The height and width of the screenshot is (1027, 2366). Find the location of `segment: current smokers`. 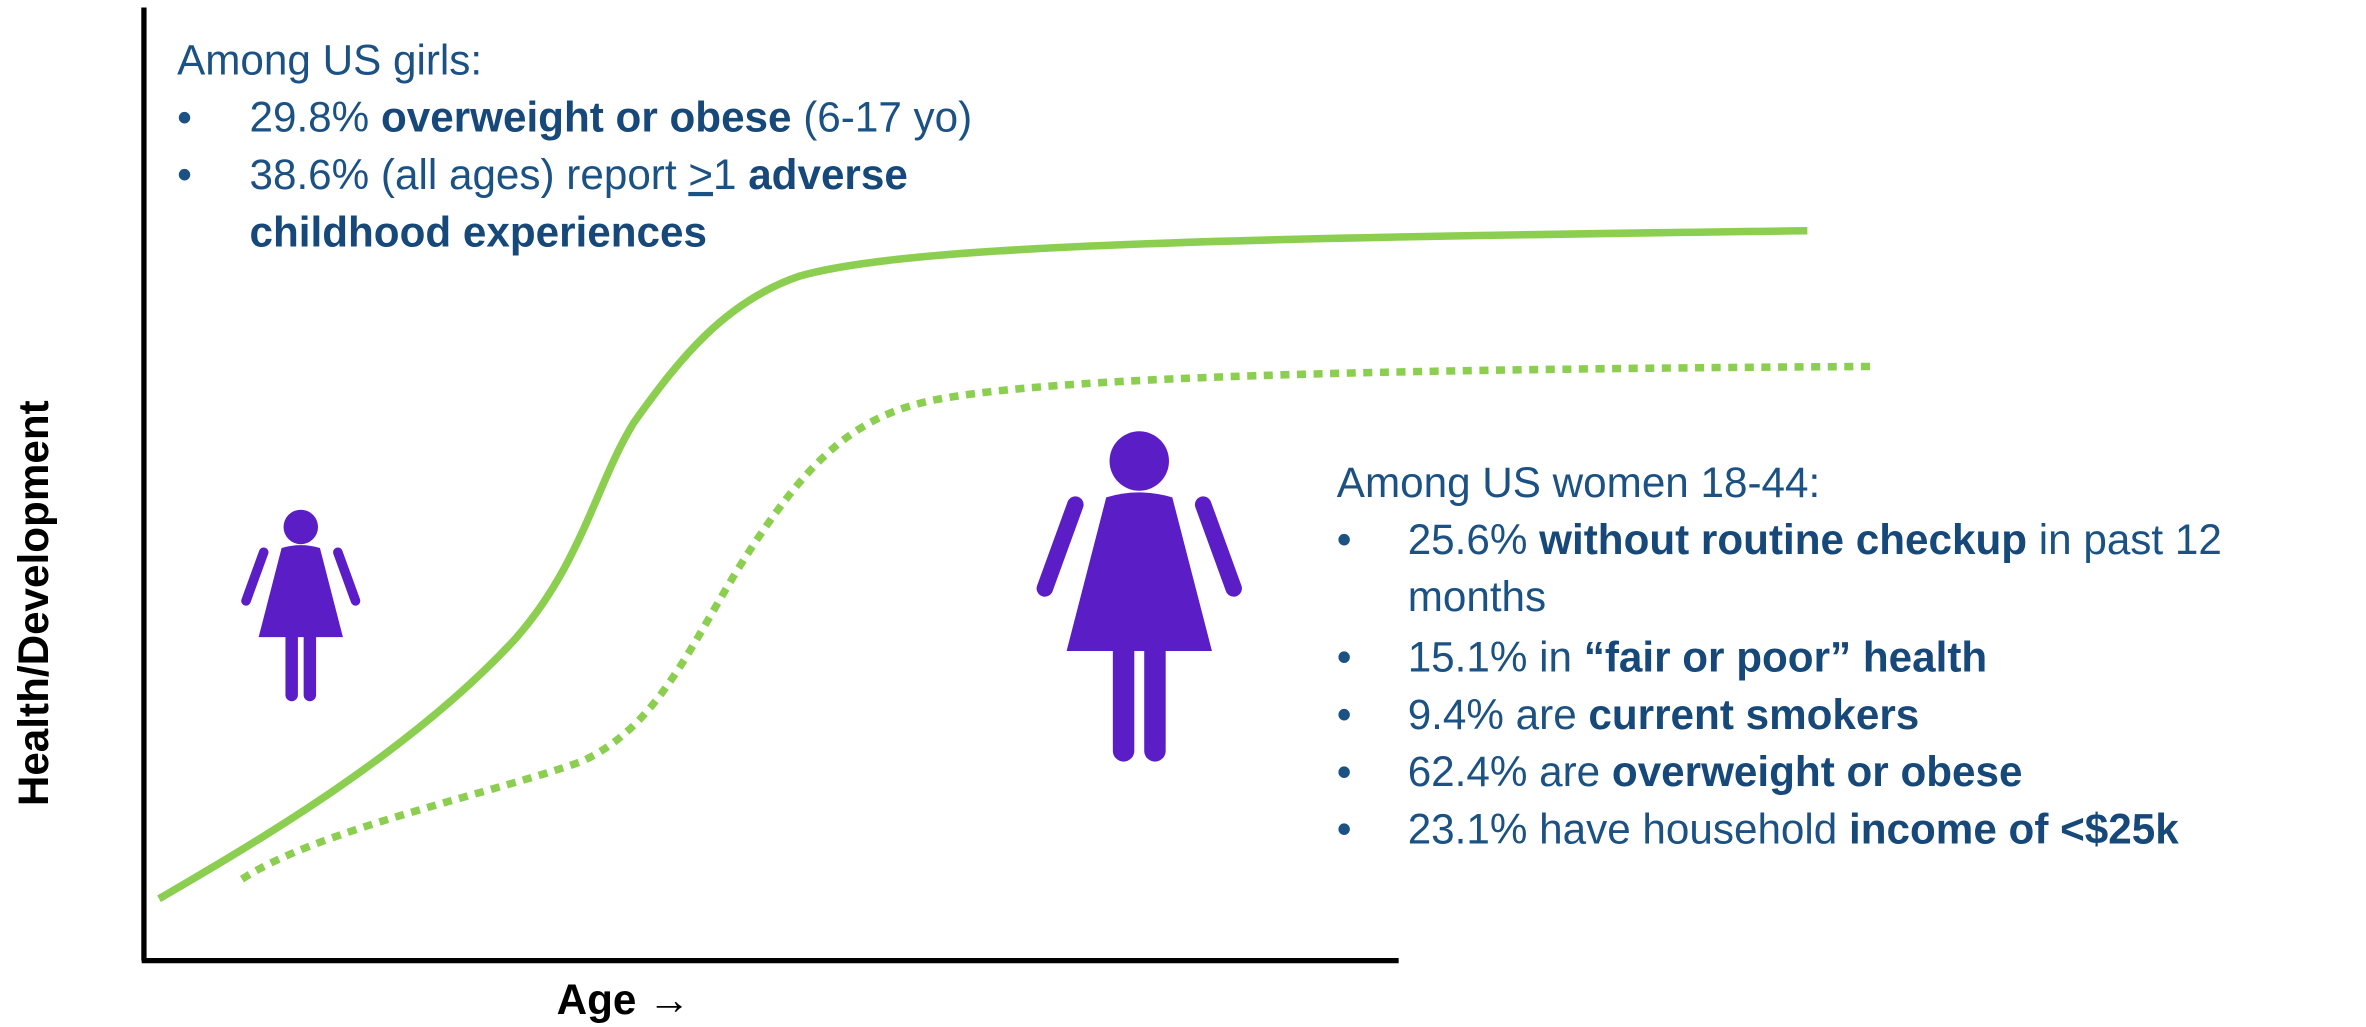

segment: current smokers is located at coordinates (1753, 714).